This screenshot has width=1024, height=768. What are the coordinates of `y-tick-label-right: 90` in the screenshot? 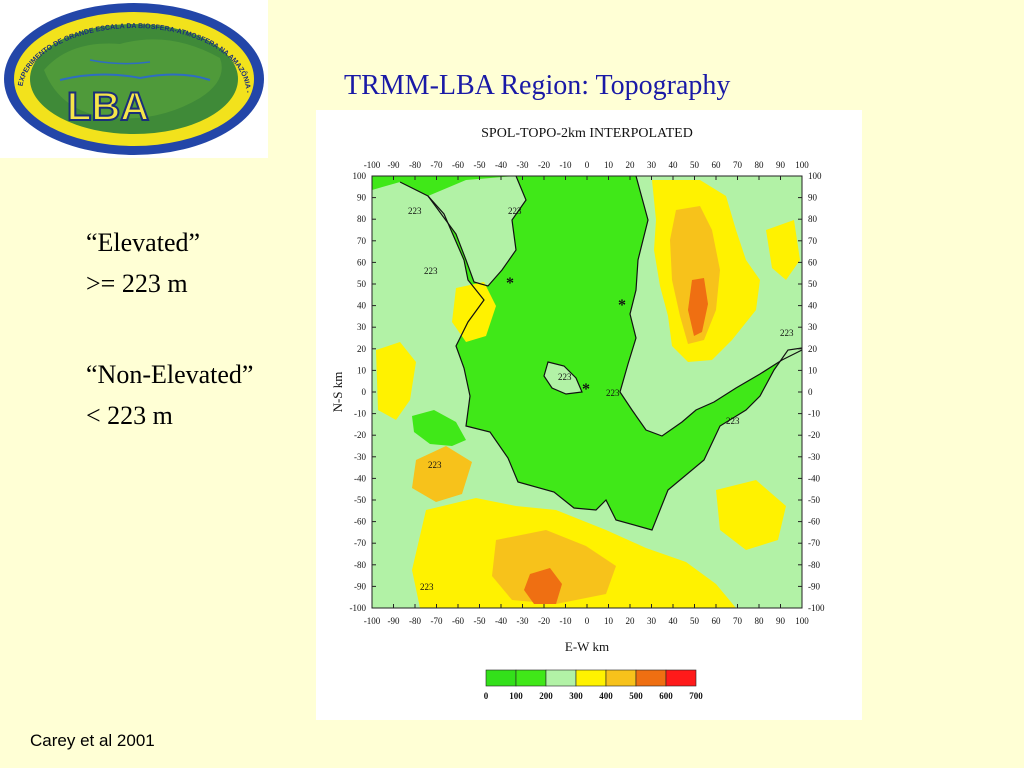 It's located at (813, 198).